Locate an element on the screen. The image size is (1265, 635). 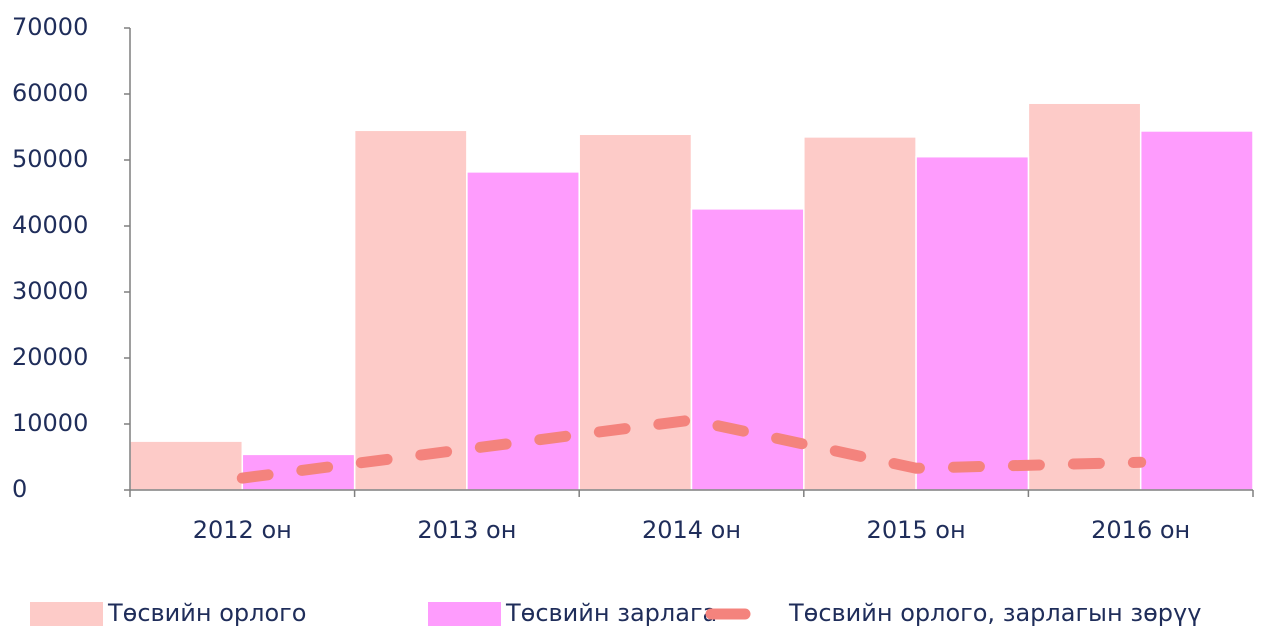
legend-label: Төсвийн зарлага is located at coordinates (611, 613).